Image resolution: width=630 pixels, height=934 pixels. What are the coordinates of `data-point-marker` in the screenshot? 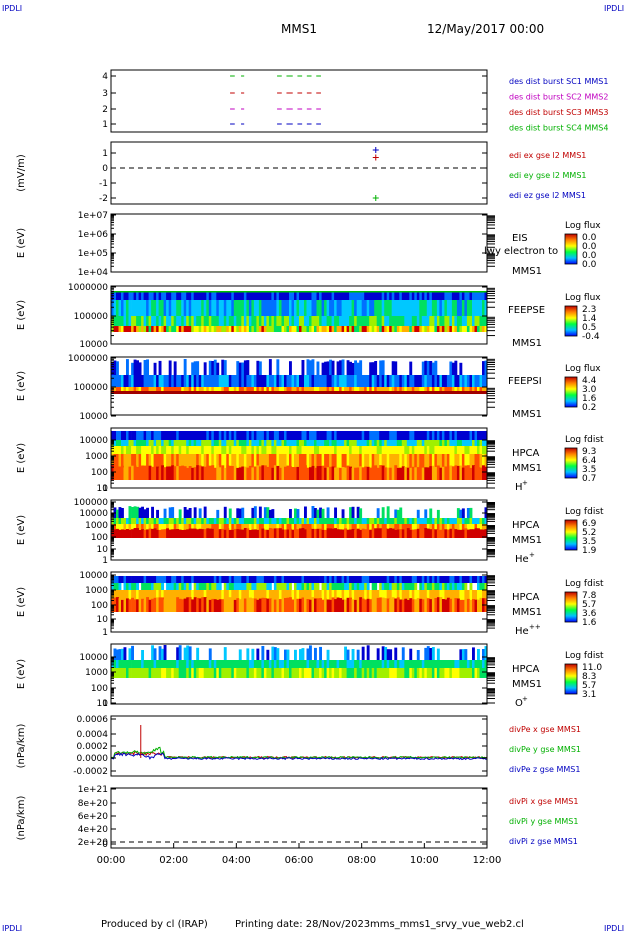 It's located at (375, 157).